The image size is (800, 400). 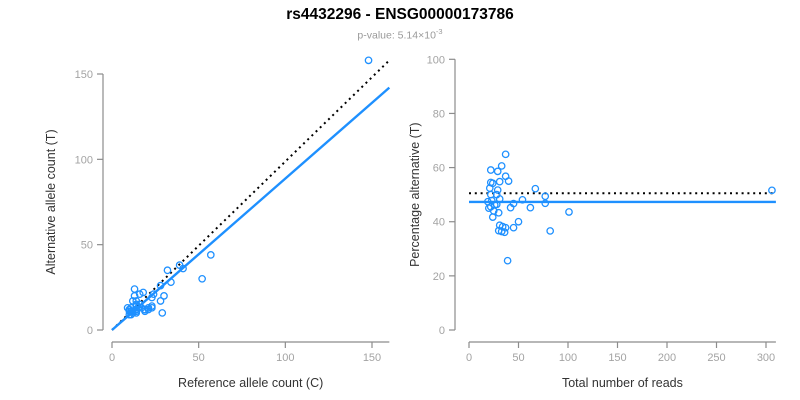 What do you see at coordinates (441, 195) in the screenshot?
I see `y-axis: 0 20 40 60 80 100` at bounding box center [441, 195].